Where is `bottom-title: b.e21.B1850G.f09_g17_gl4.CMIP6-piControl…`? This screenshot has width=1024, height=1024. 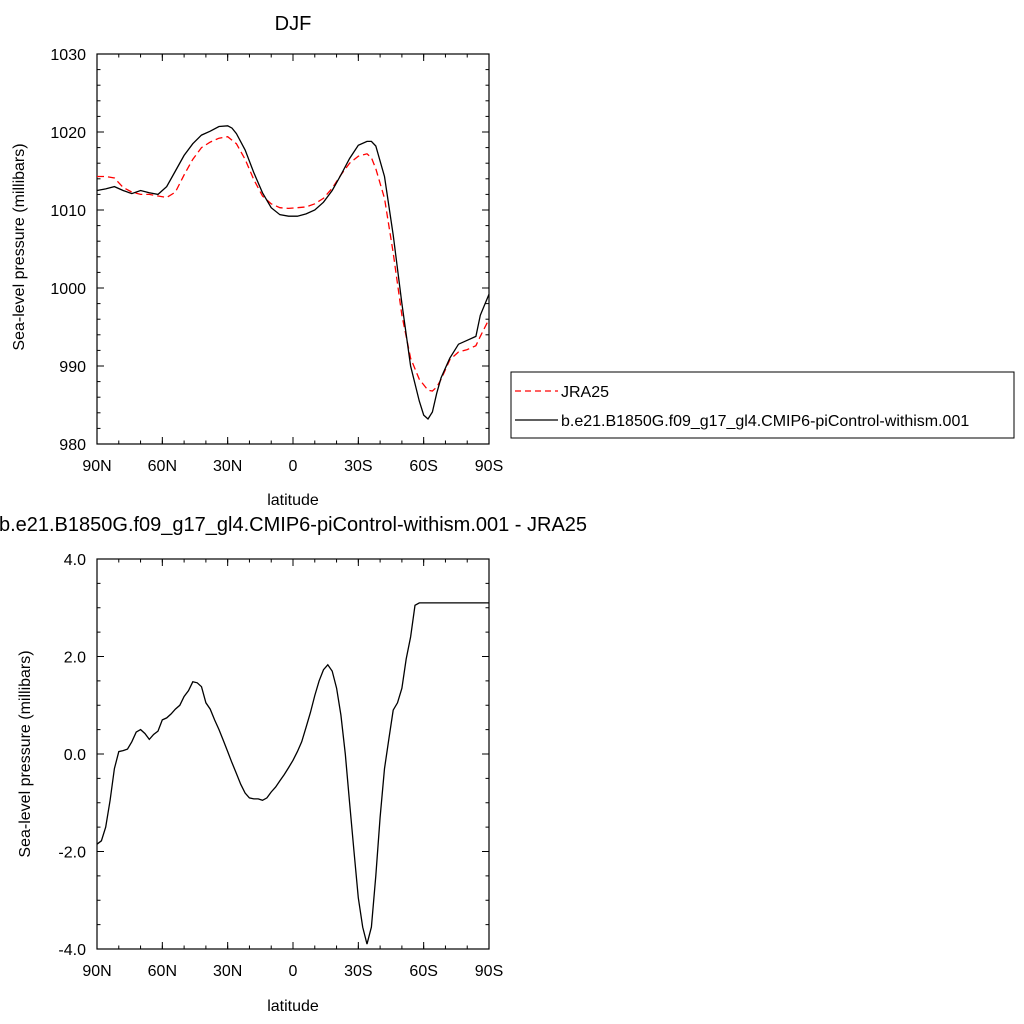 bottom-title: b.e21.B1850G.f09_g17_gl4.CMIP6-piControl… is located at coordinates (293, 525).